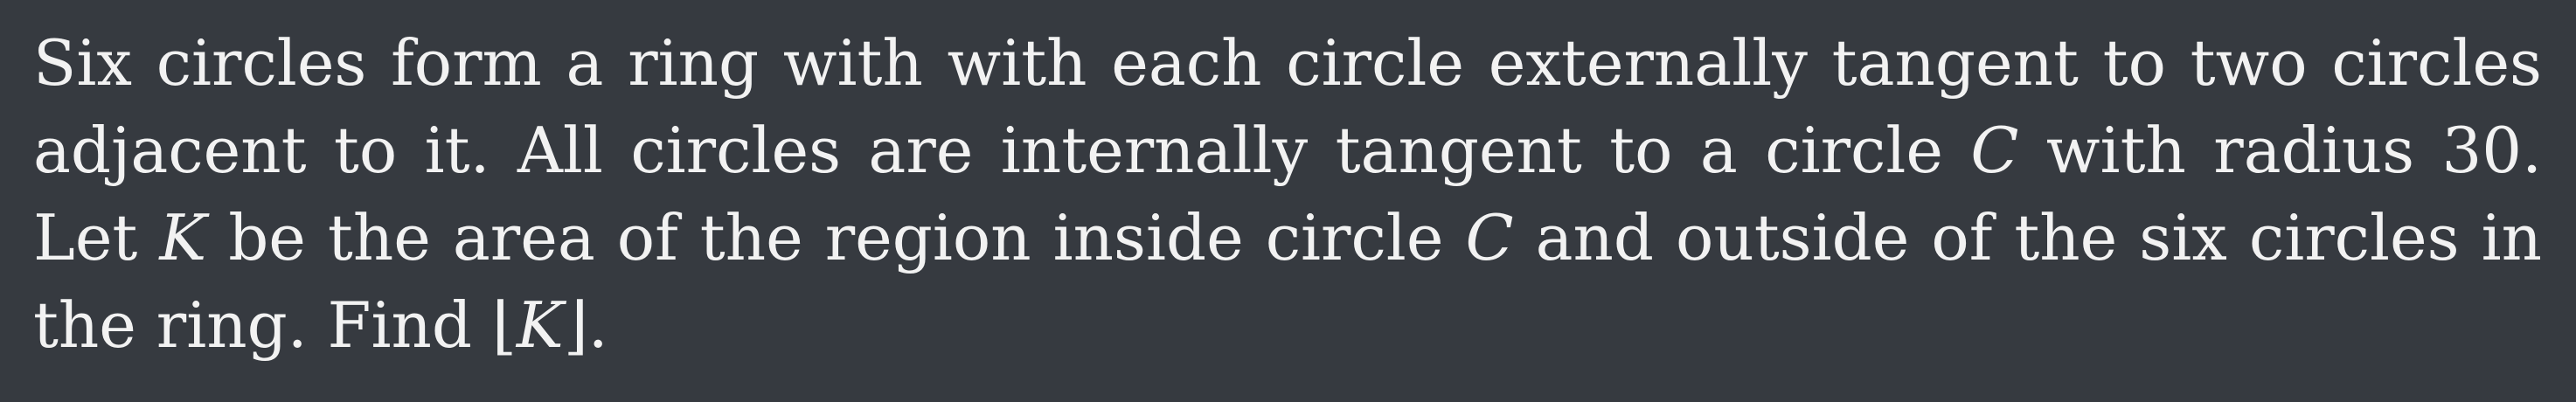  Describe the element at coordinates (2280, 150) in the screenshot. I see `problem-text: with radius 30.` at that location.